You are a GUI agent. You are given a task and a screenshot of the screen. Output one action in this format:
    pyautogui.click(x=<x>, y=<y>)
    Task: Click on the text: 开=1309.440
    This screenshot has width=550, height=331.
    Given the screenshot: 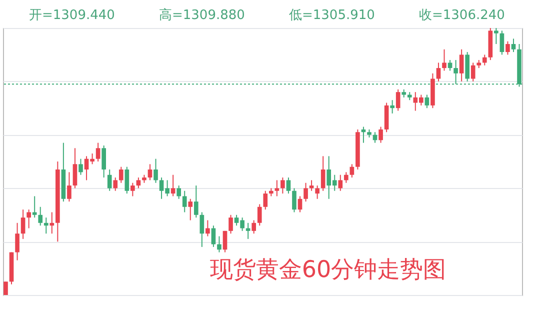 What is the action you would take?
    pyautogui.click(x=72, y=15)
    